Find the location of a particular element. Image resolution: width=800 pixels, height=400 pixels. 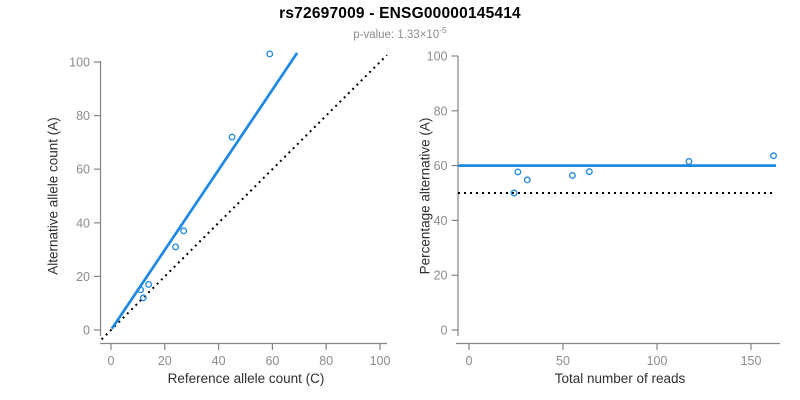

left-x-tick-label: 40 is located at coordinates (219, 361).